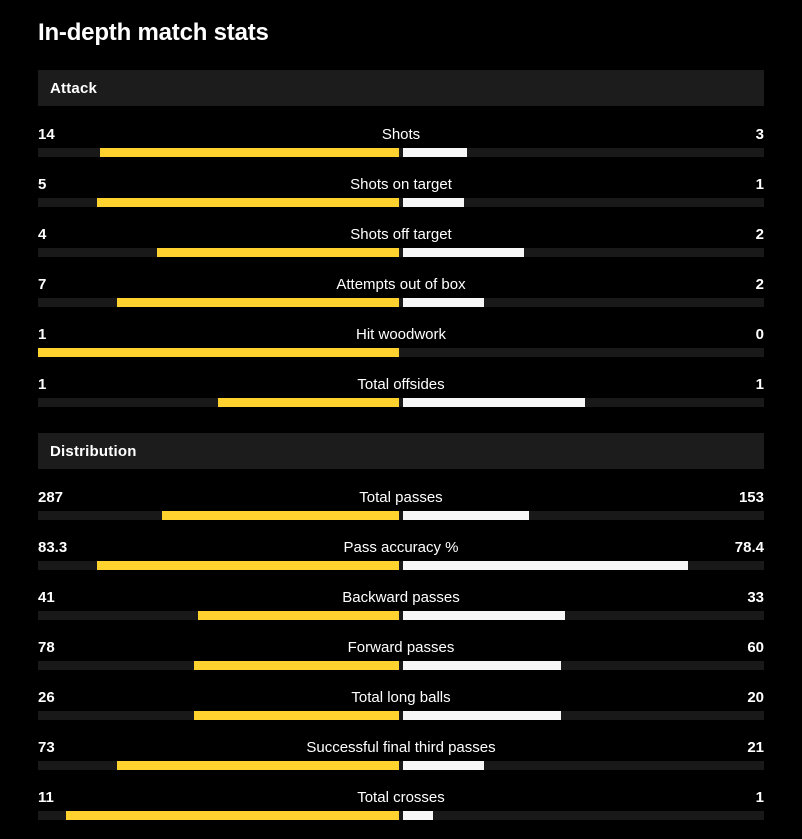 The image size is (802, 839). I want to click on away-value: 2, so click(759, 234).